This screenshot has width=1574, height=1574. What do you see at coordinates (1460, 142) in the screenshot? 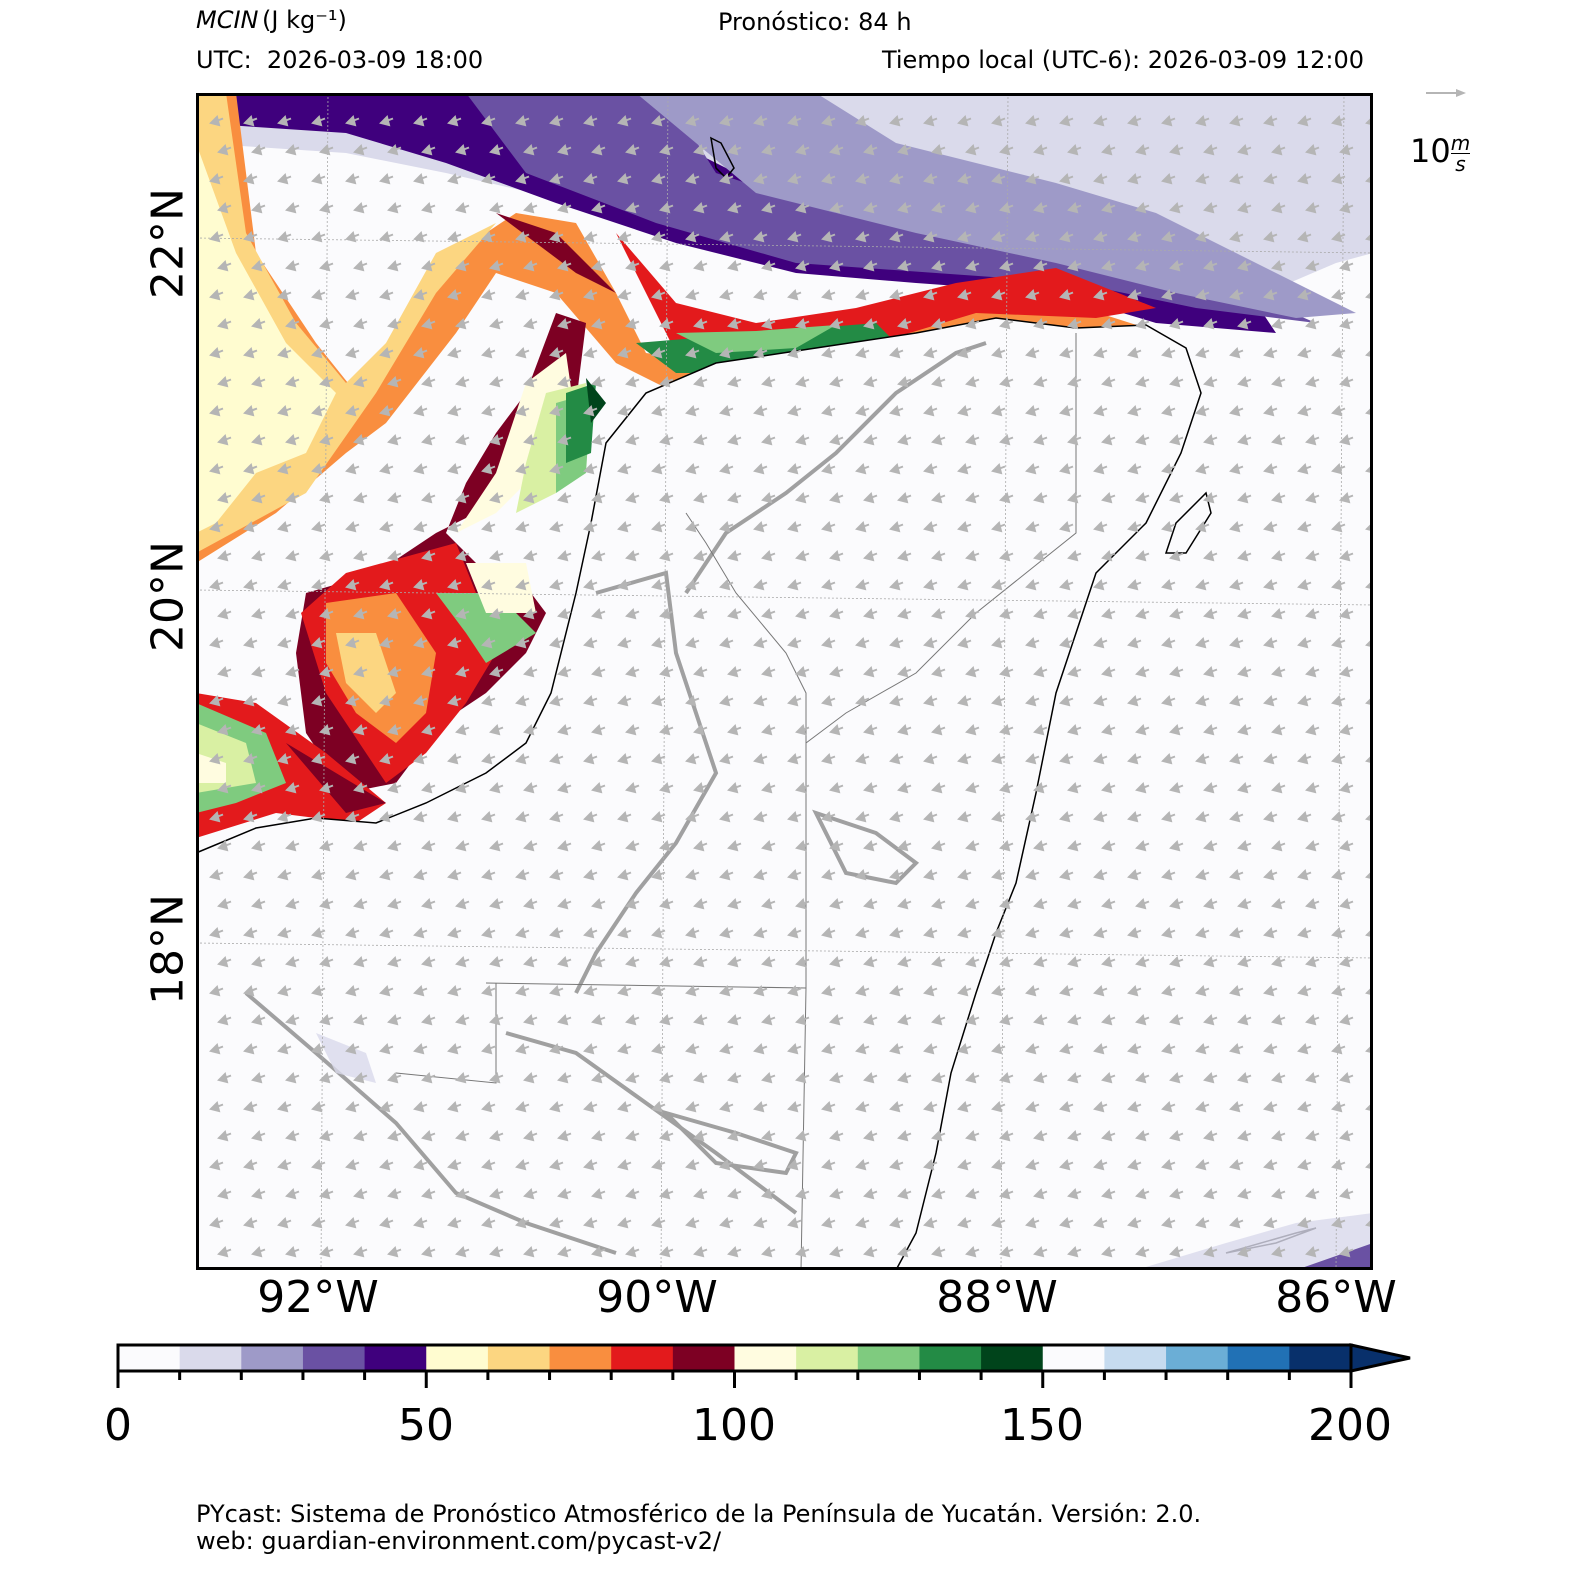
I see `wind-key-unit-num: m` at bounding box center [1460, 142].